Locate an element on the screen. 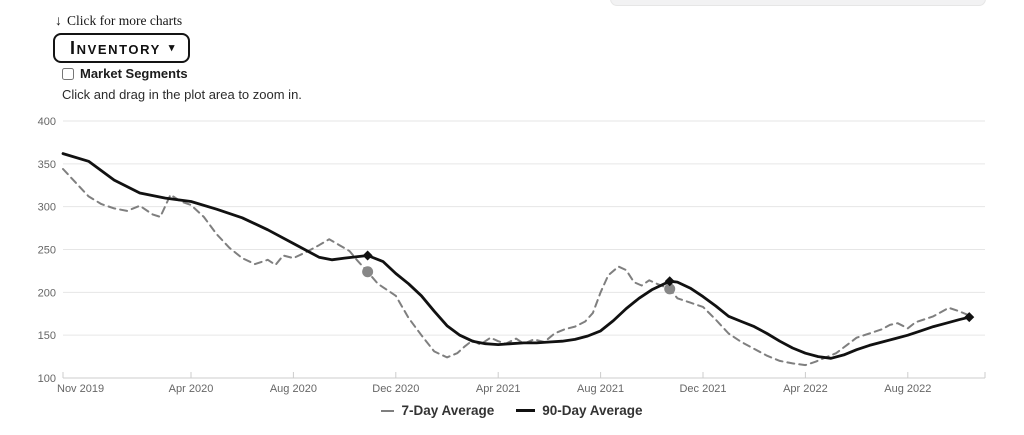 The height and width of the screenshot is (435, 1024). legend-label-90day: 90-Day Average is located at coordinates (592, 410).